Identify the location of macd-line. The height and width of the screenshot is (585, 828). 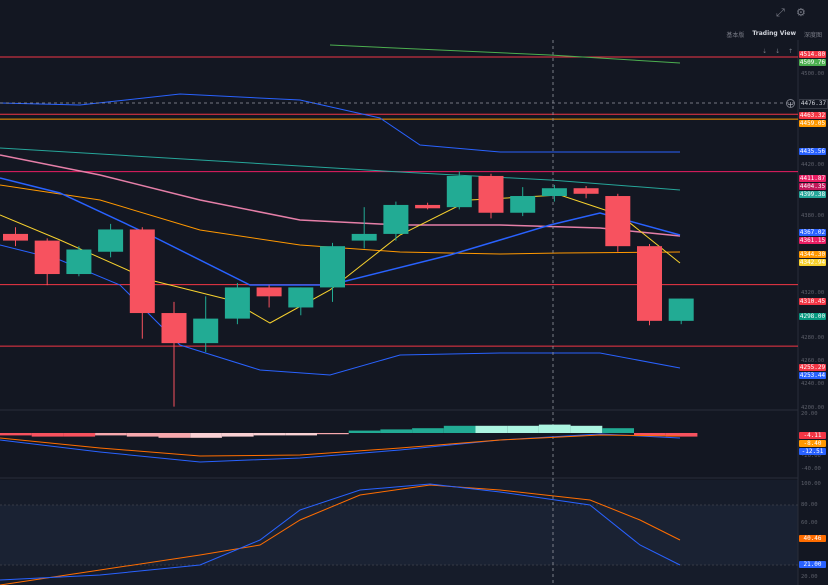
(340, 448).